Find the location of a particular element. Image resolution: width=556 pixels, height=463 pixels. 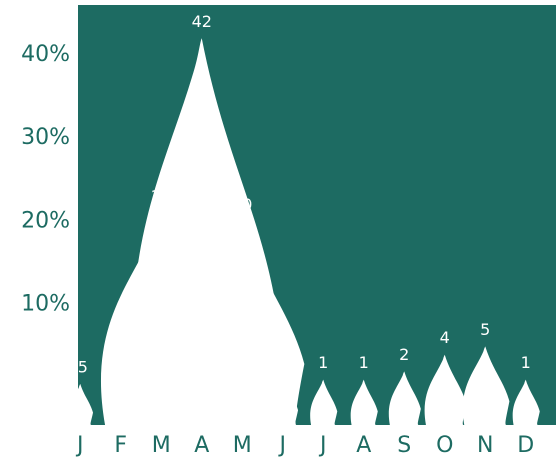

x-tick-label: D is located at coordinates (525, 445).